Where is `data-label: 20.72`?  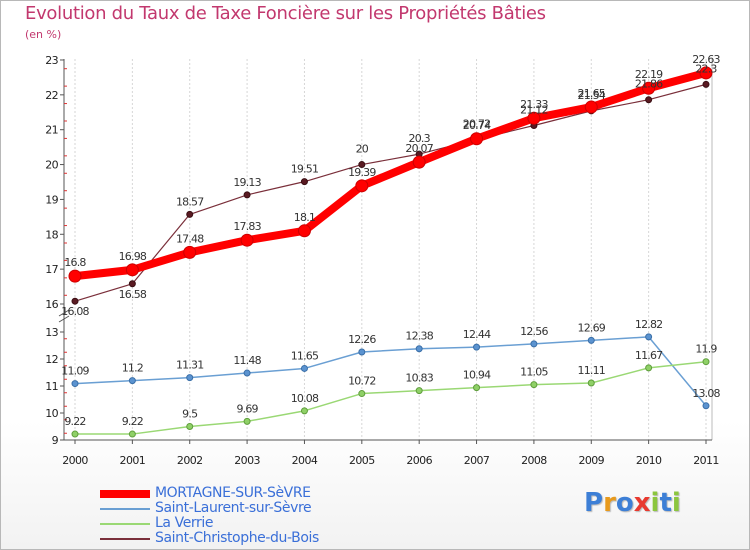
data-label: 20.72 is located at coordinates (477, 123).